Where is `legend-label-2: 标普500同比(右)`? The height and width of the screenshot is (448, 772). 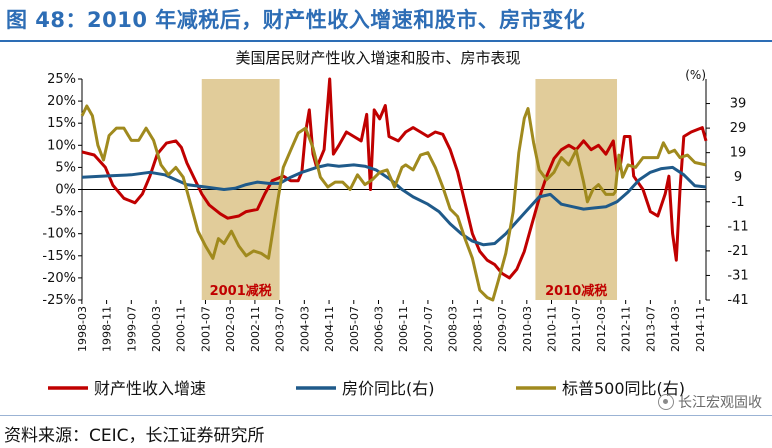
legend-label-2: 标普500同比(右) is located at coordinates (623, 388).